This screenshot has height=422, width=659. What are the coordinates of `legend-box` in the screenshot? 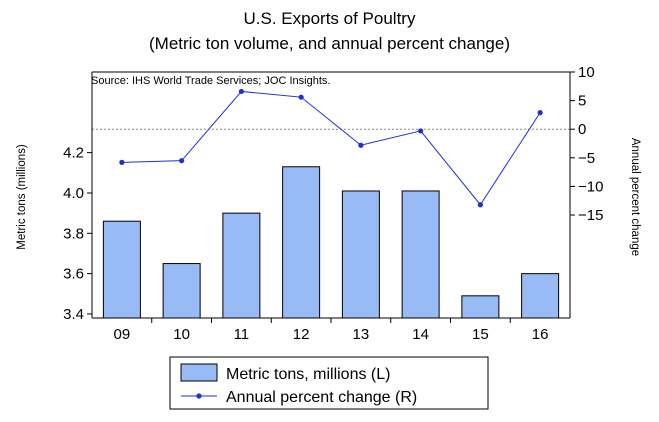 It's located at (329, 383).